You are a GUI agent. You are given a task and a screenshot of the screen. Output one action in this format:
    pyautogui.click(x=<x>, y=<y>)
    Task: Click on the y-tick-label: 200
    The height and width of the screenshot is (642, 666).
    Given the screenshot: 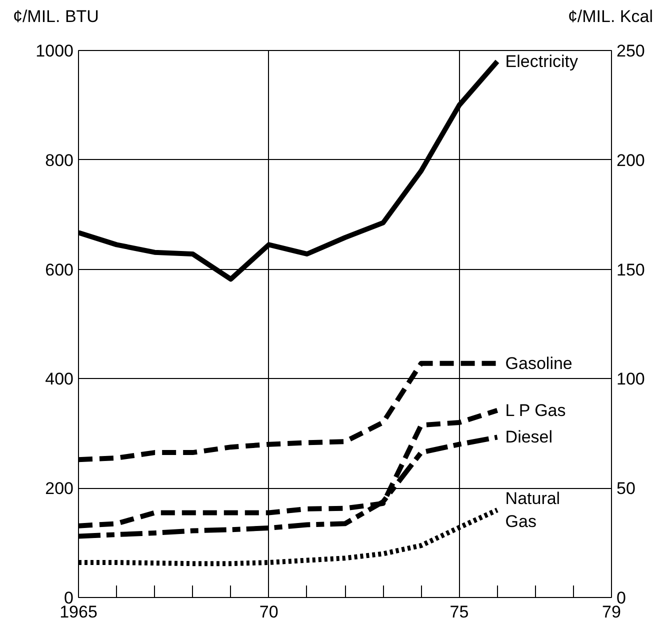 What is the action you would take?
    pyautogui.click(x=59, y=488)
    